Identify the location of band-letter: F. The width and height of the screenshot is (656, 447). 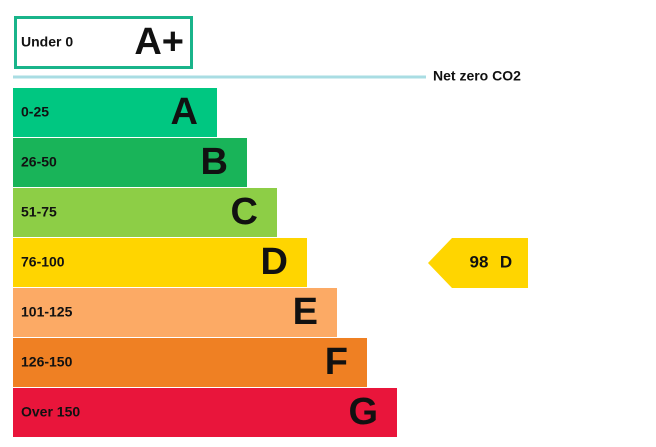
(336, 362).